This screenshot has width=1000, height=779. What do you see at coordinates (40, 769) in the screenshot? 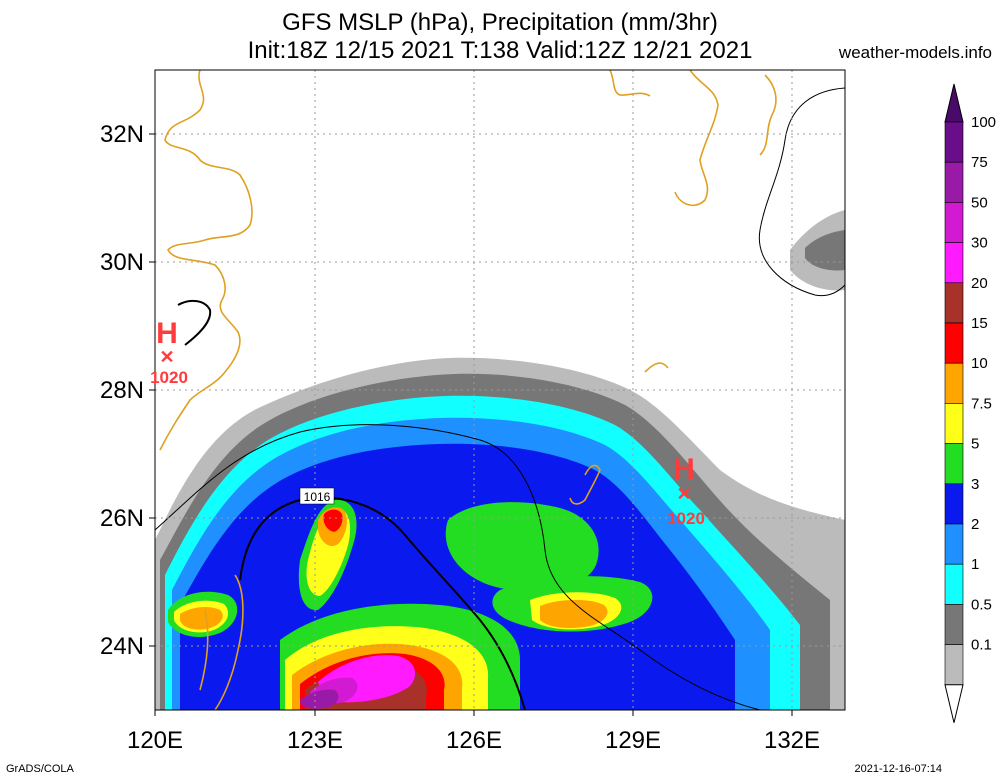
I see `footer-left: GrADS/COLA` at bounding box center [40, 769].